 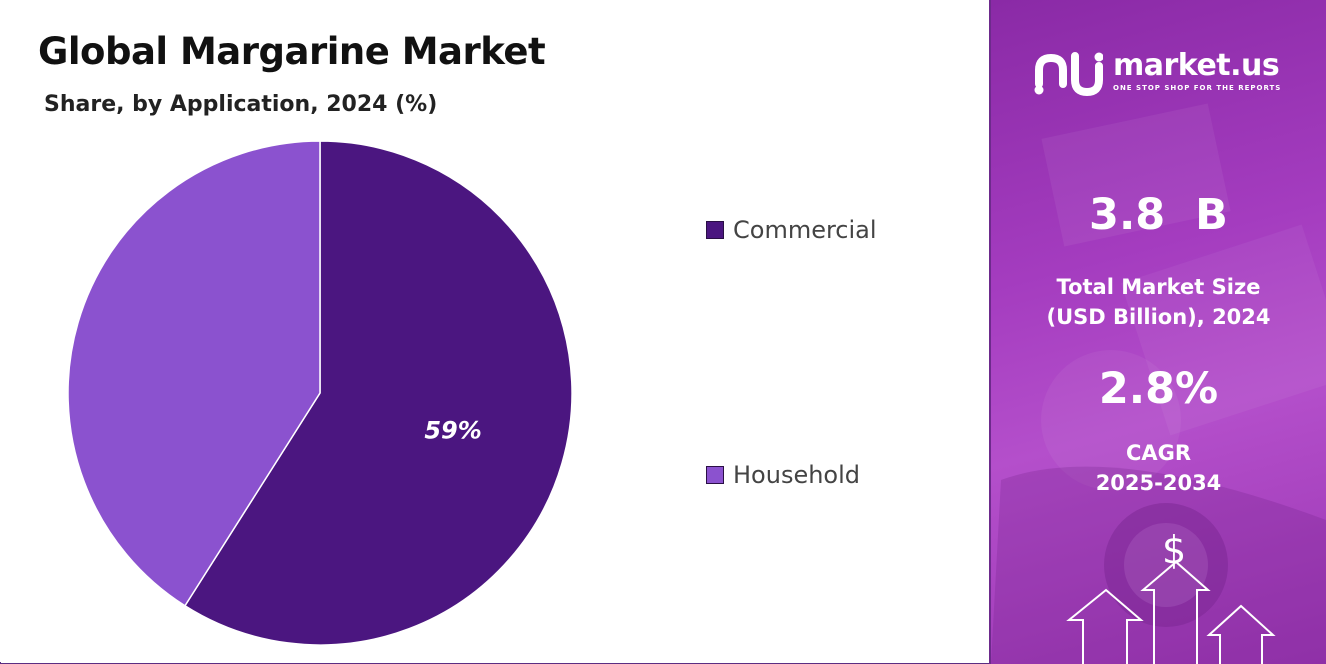 What do you see at coordinates (805, 230) in the screenshot?
I see `legend-label-commercial: Commercial` at bounding box center [805, 230].